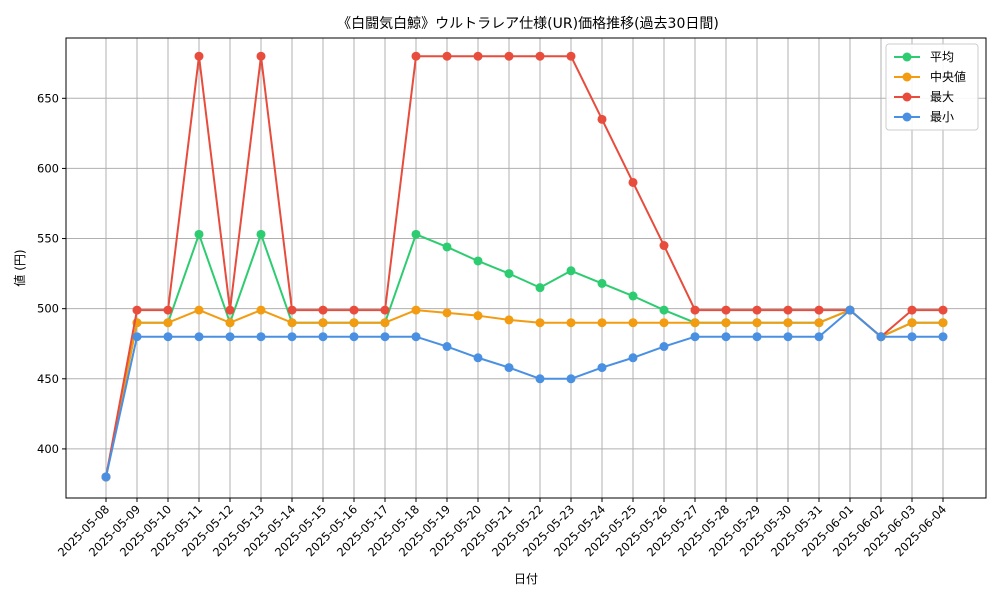  I want to click on legend-item: 最大, so click(924, 97).